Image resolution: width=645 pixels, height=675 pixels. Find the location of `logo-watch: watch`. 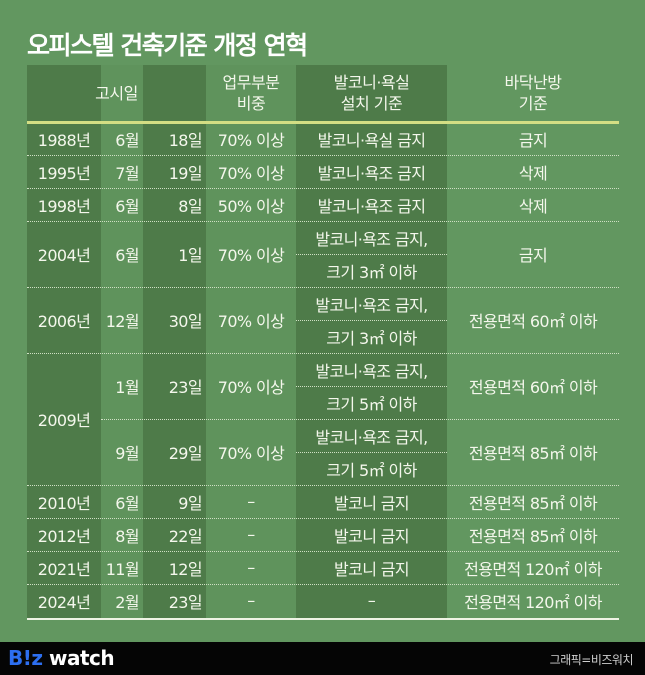

logo-watch: watch is located at coordinates (78, 658).